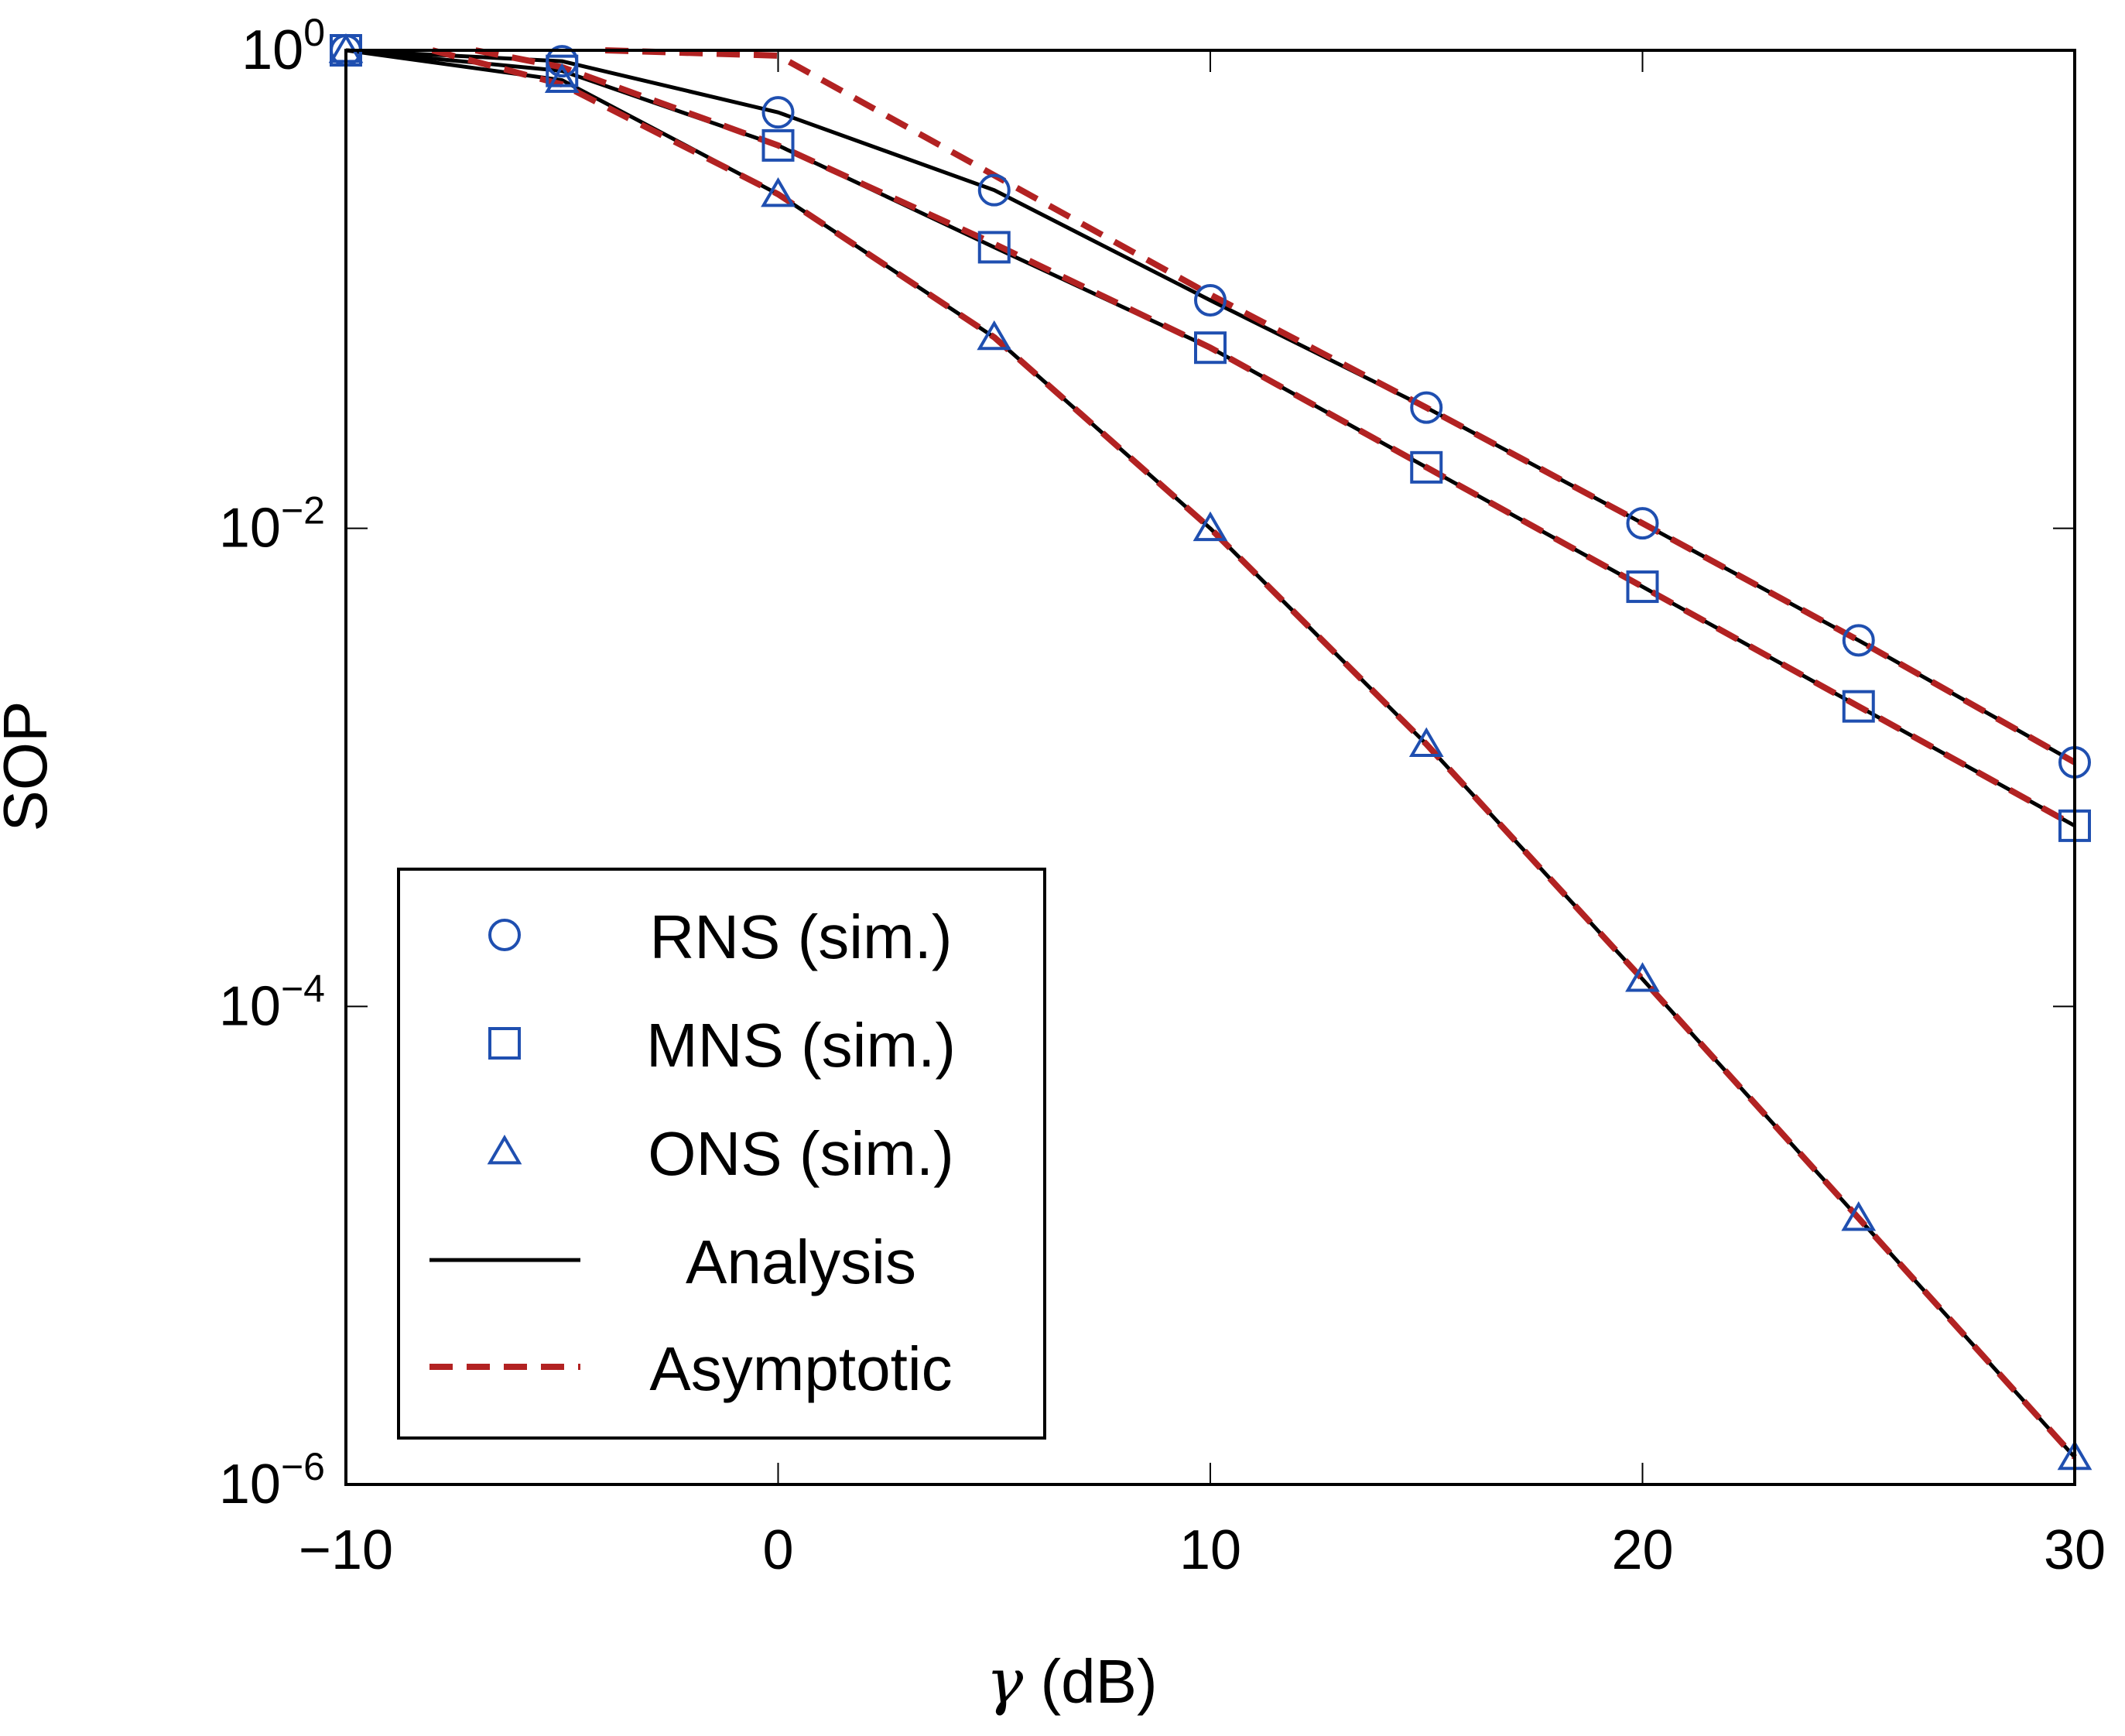 This screenshot has width=2125, height=1736. I want to click on x-axis-unit: (dB), so click(1090, 1681).